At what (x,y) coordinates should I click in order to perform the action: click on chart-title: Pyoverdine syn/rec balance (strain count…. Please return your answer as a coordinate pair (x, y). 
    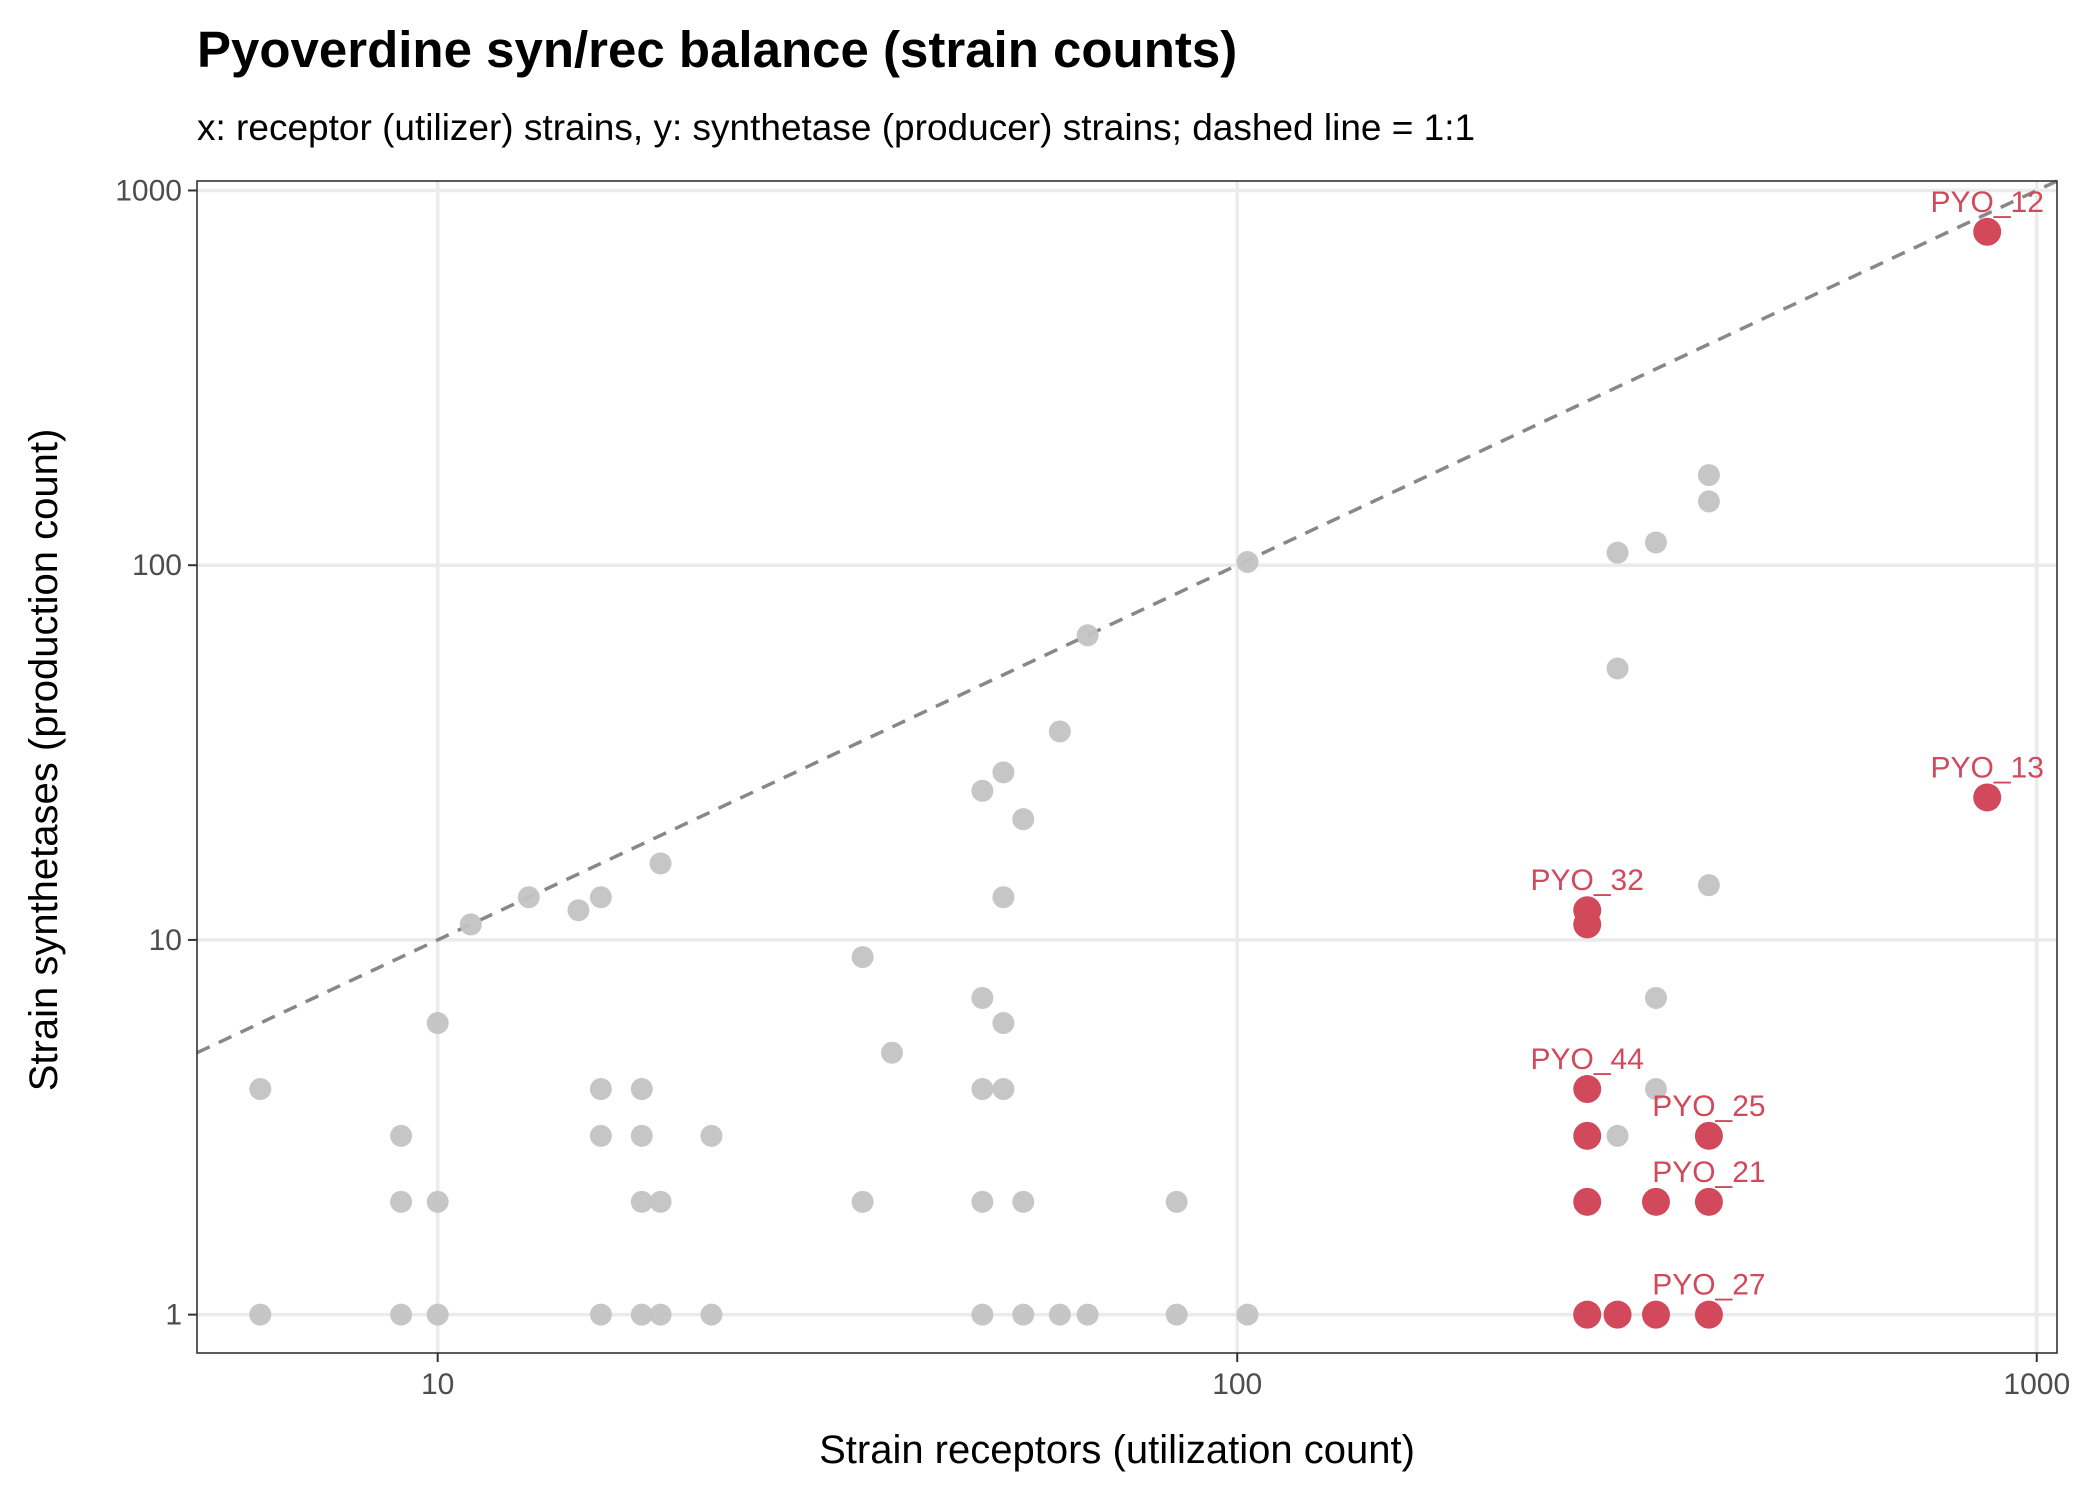
    Looking at the image, I should click on (717, 49).